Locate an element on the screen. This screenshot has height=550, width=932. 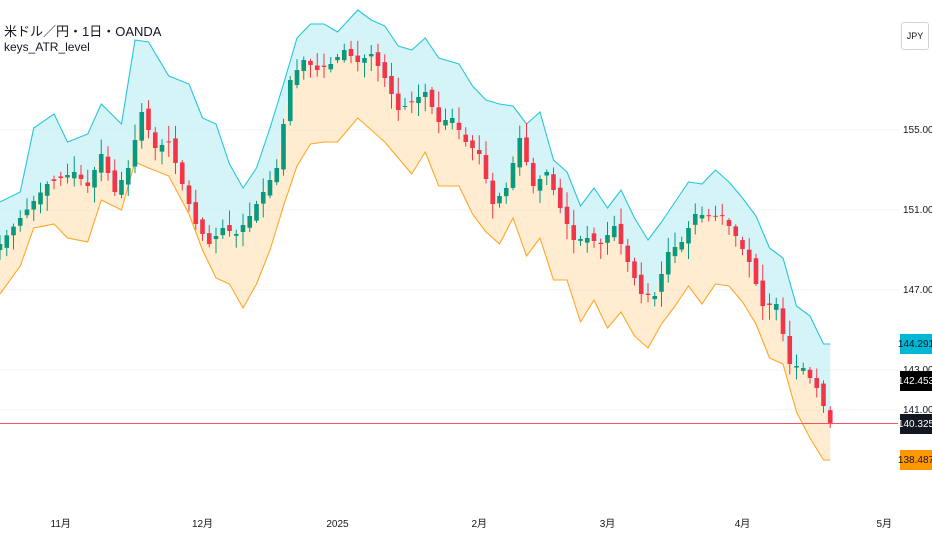
x-tick-label-1: 12月 is located at coordinates (202, 524).